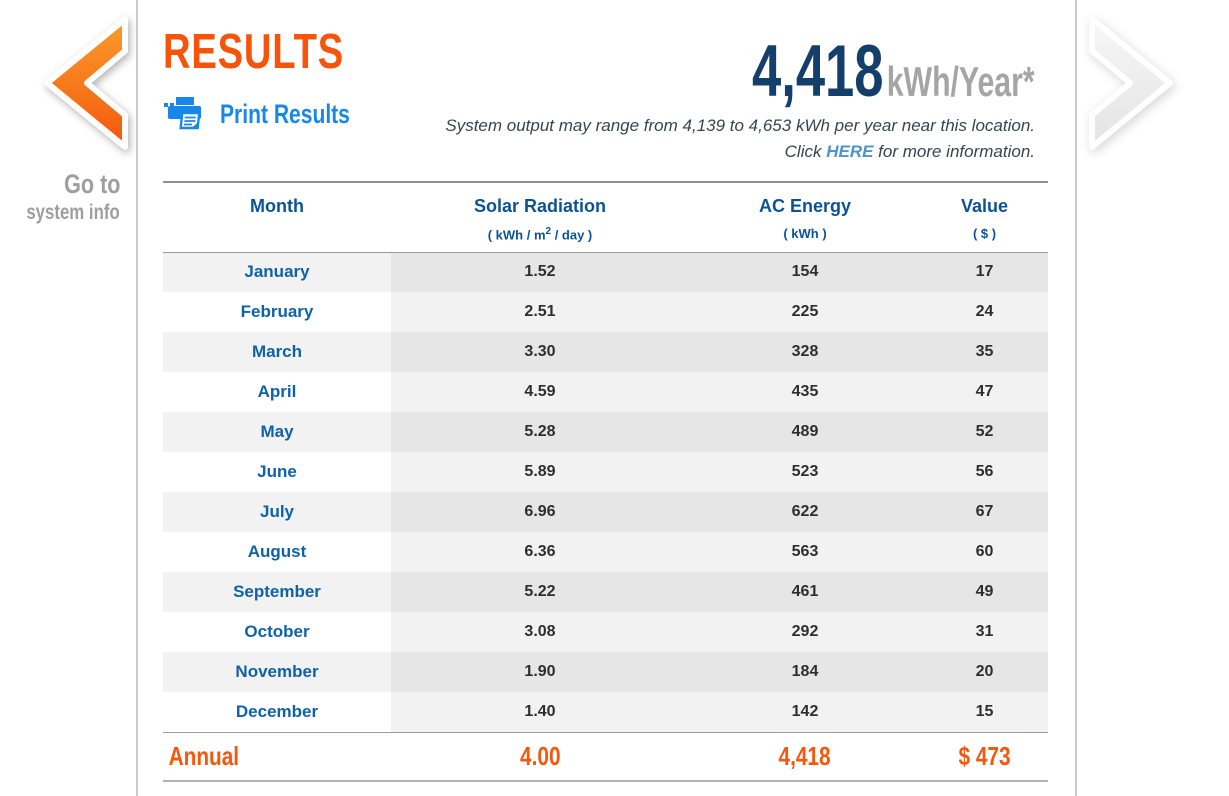 The image size is (1229, 796). What do you see at coordinates (1131, 83) in the screenshot?
I see `next-chevron-icon` at bounding box center [1131, 83].